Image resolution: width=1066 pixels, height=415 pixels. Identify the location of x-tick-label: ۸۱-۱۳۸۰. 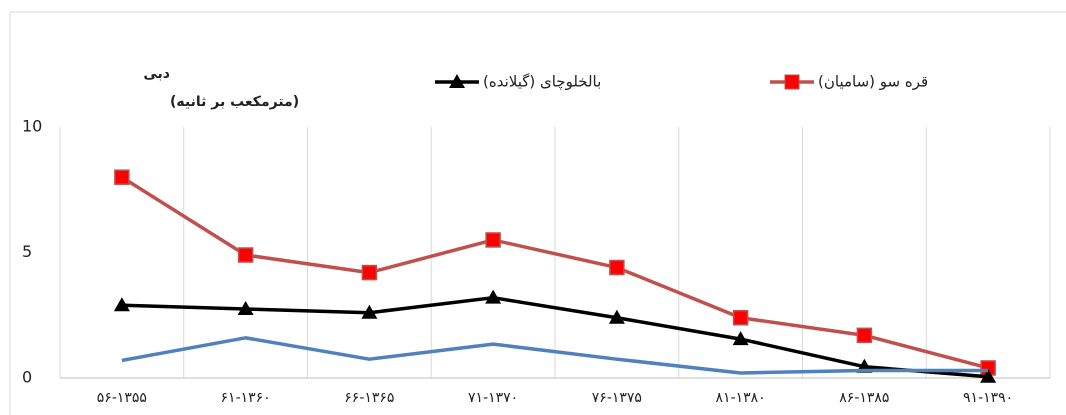
(741, 398).